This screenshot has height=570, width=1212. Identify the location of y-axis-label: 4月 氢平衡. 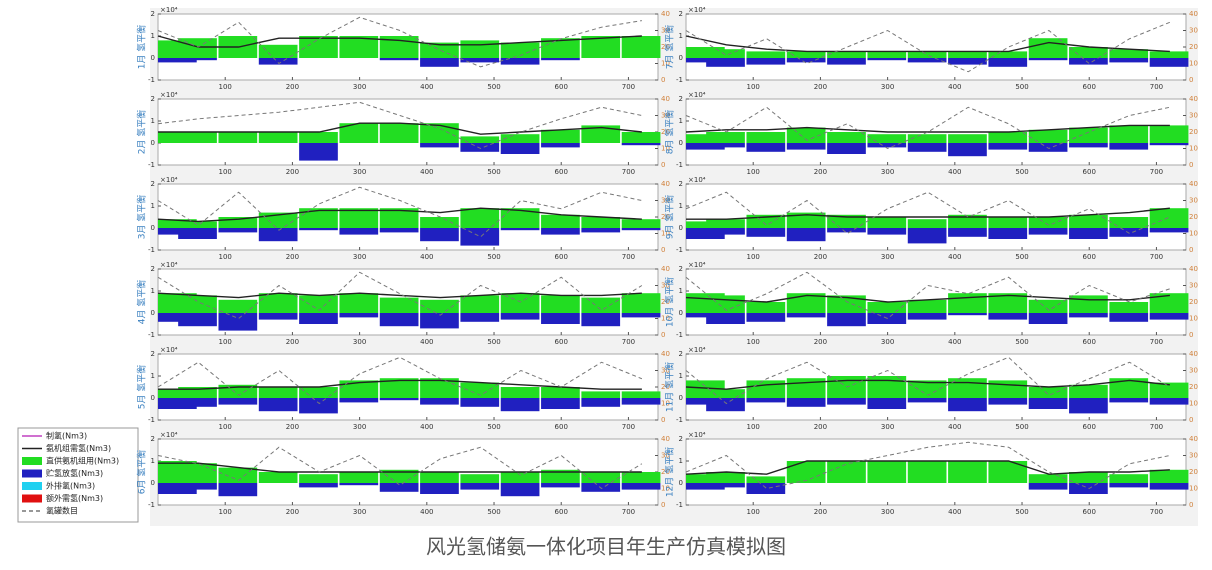
(142, 302).